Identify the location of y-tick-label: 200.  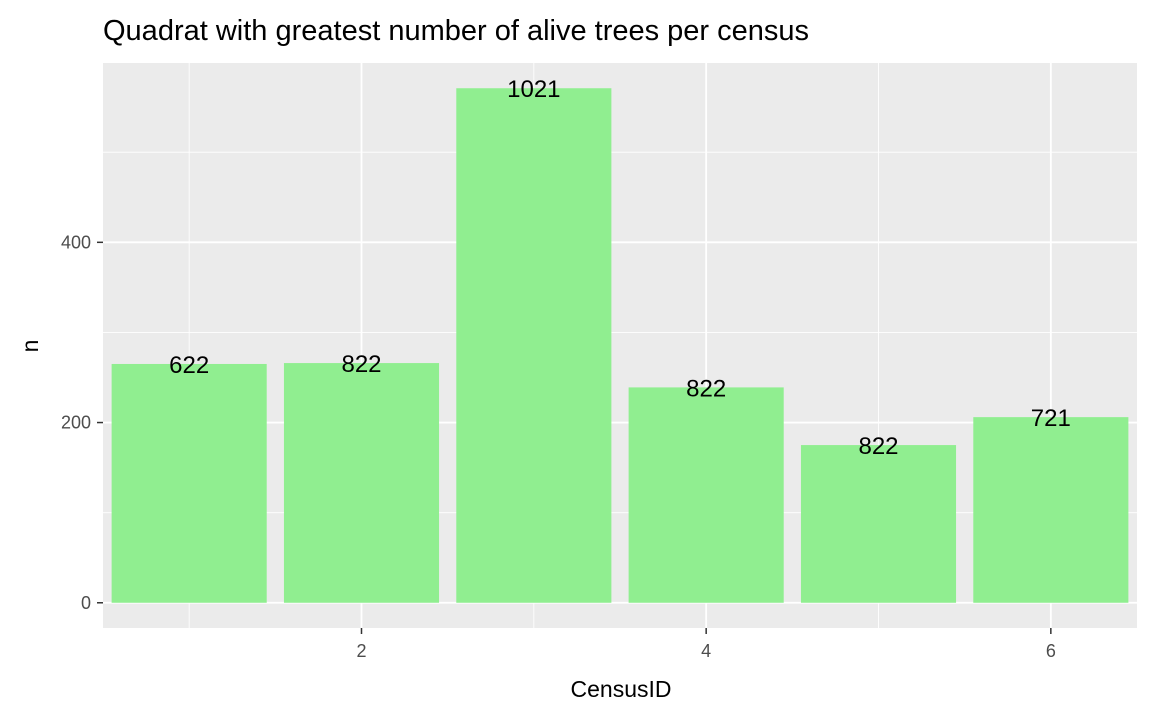
(76, 423).